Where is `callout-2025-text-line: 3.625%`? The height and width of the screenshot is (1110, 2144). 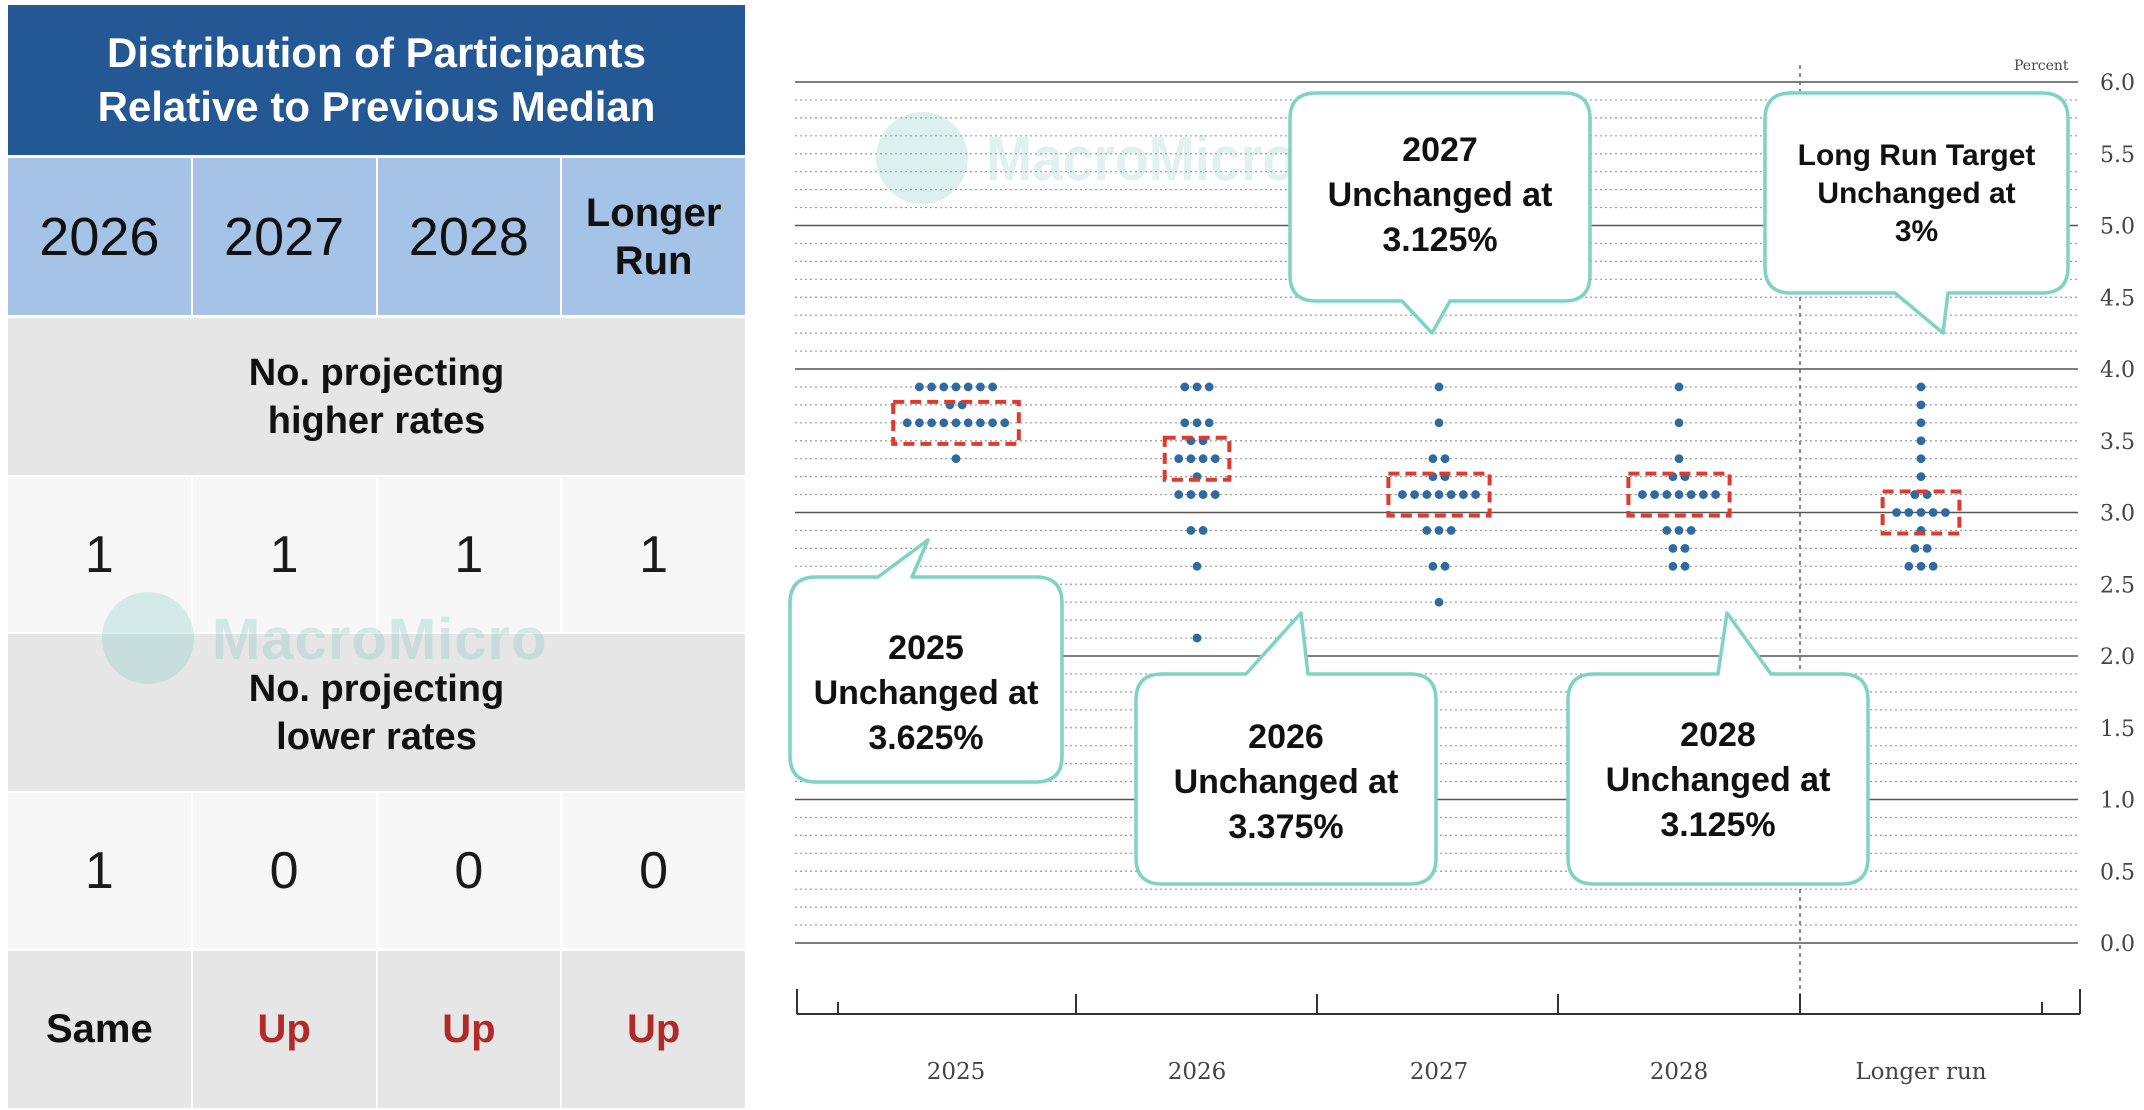 callout-2025-text-line: 3.625% is located at coordinates (925, 738).